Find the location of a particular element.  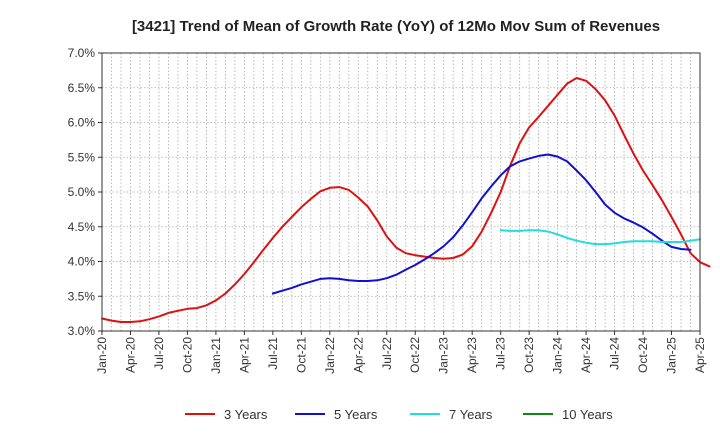

x-tick-label: Apr-22 is located at coordinates (358, 355).